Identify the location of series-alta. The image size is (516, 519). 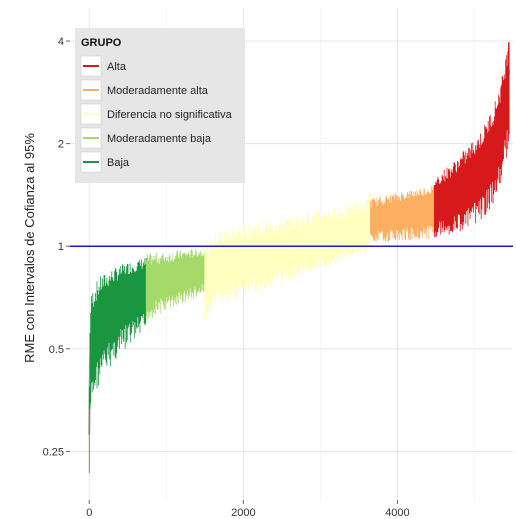
(472, 140).